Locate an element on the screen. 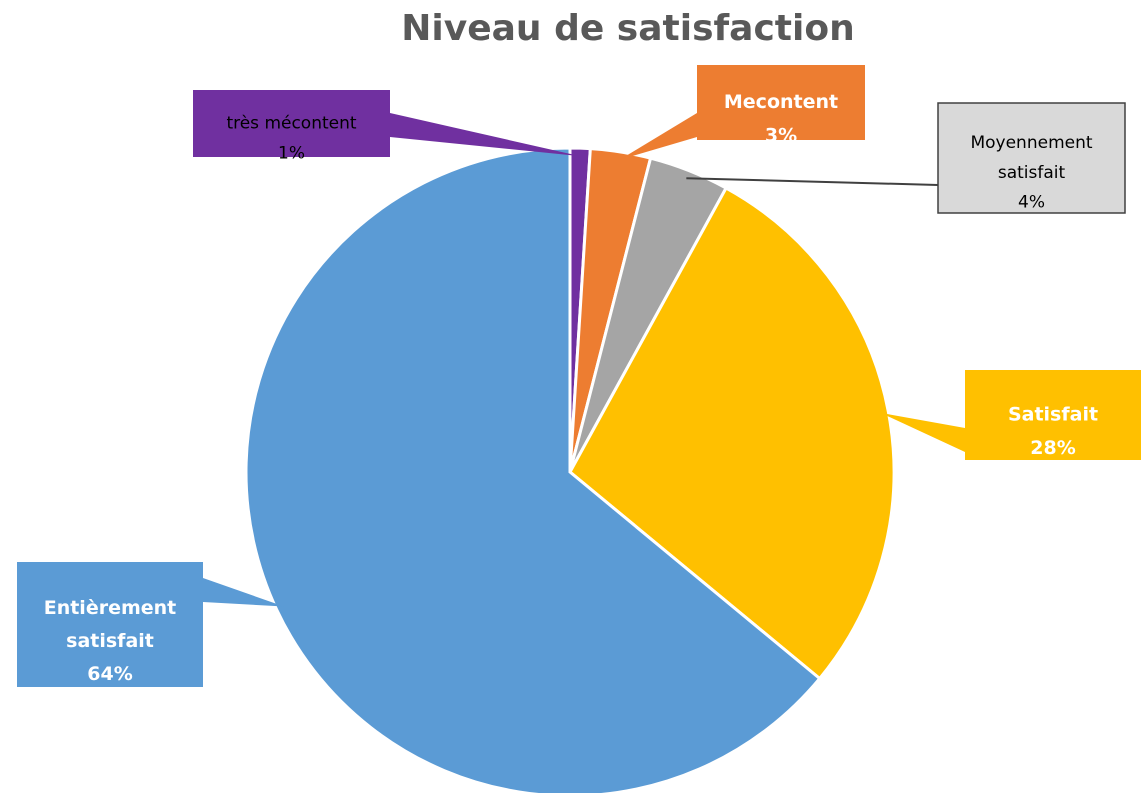 Image resolution: width=1141 pixels, height=793 pixels. leader-line is located at coordinates (812, 181).